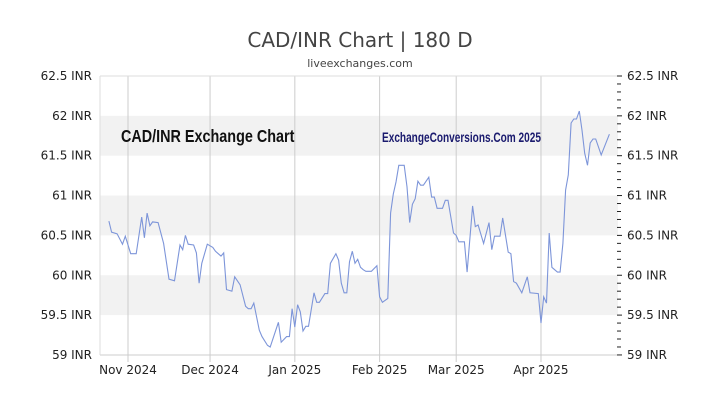 The width and height of the screenshot is (720, 409). Describe the element at coordinates (66, 76) in the screenshot. I see `y-tick-label-left: 62.5 INR` at that location.